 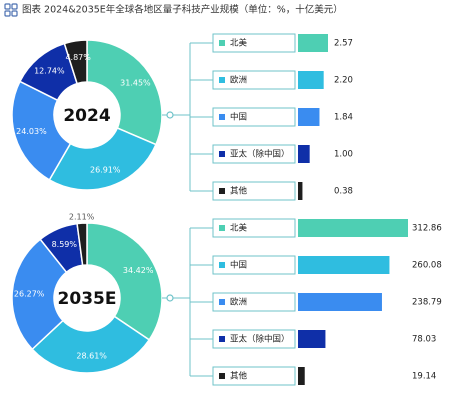 What do you see at coordinates (11, 10) in the screenshot?
I see `title-icon` at bounding box center [11, 10].